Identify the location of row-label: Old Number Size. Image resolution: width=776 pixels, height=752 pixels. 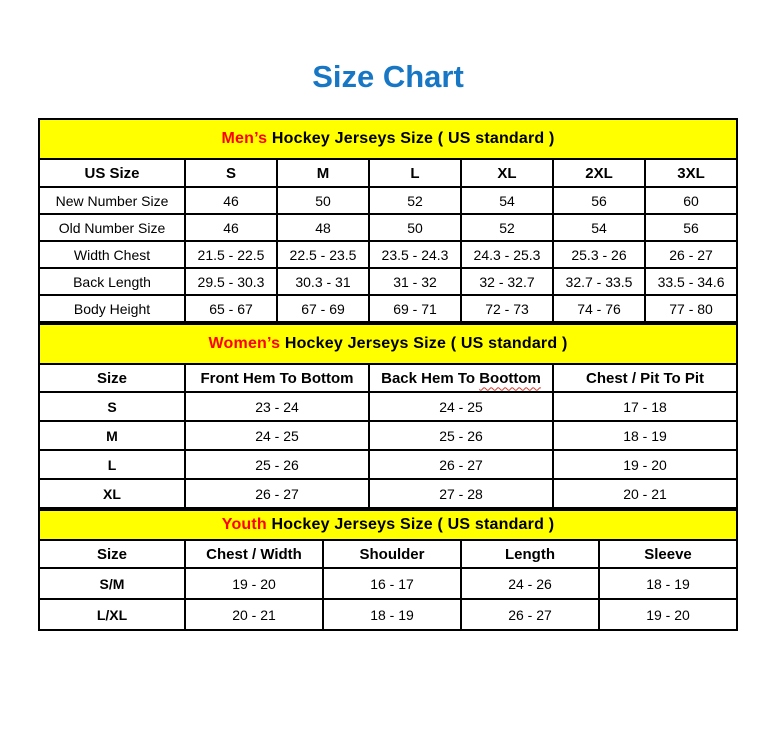
(112, 228).